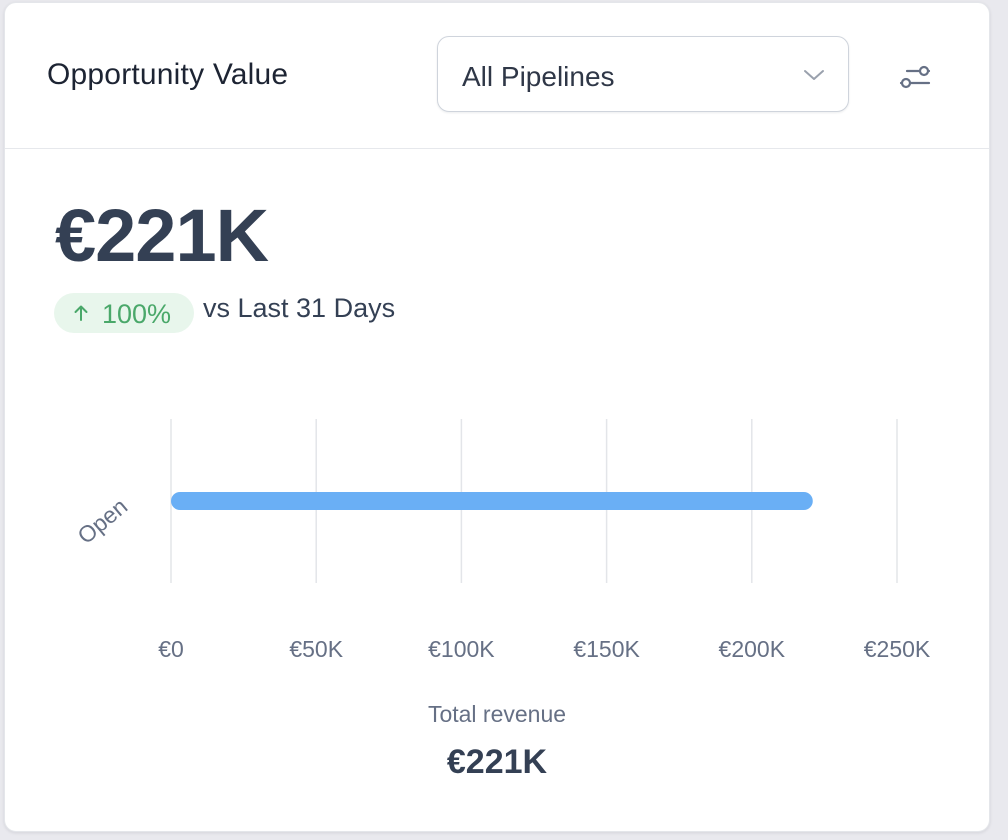 The image size is (1008, 840). Describe the element at coordinates (492, 501) in the screenshot. I see `bar-open` at that location.